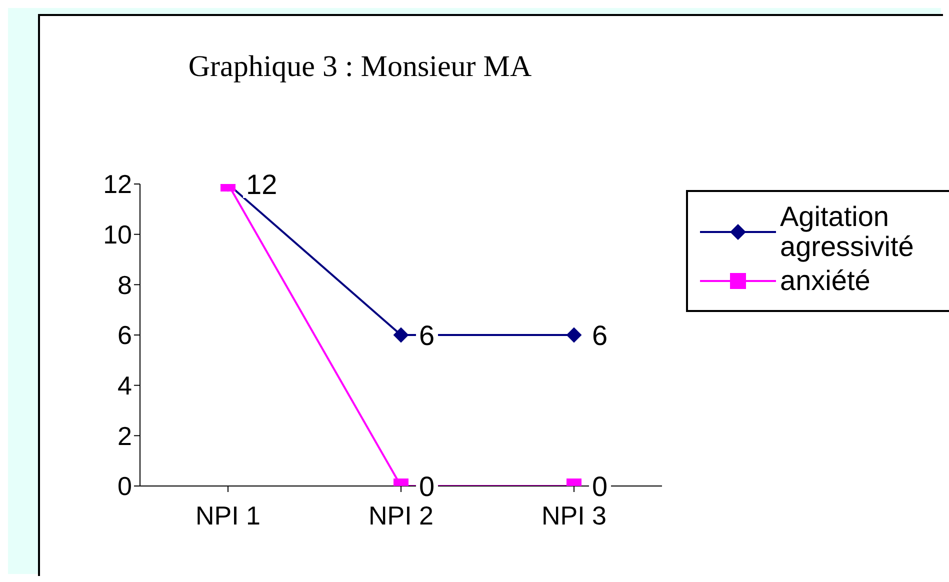  What do you see at coordinates (117, 184) in the screenshot?
I see `y-tick-label: 12` at bounding box center [117, 184].